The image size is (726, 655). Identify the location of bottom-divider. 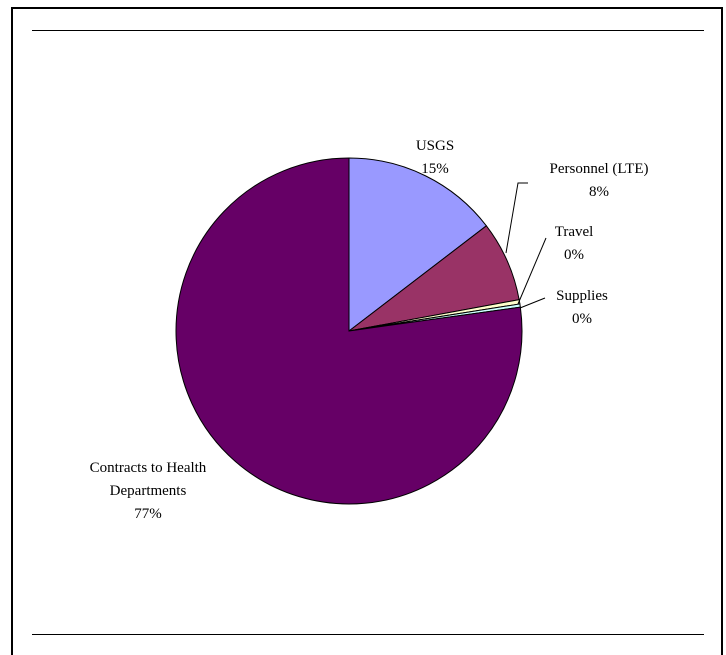
(368, 634).